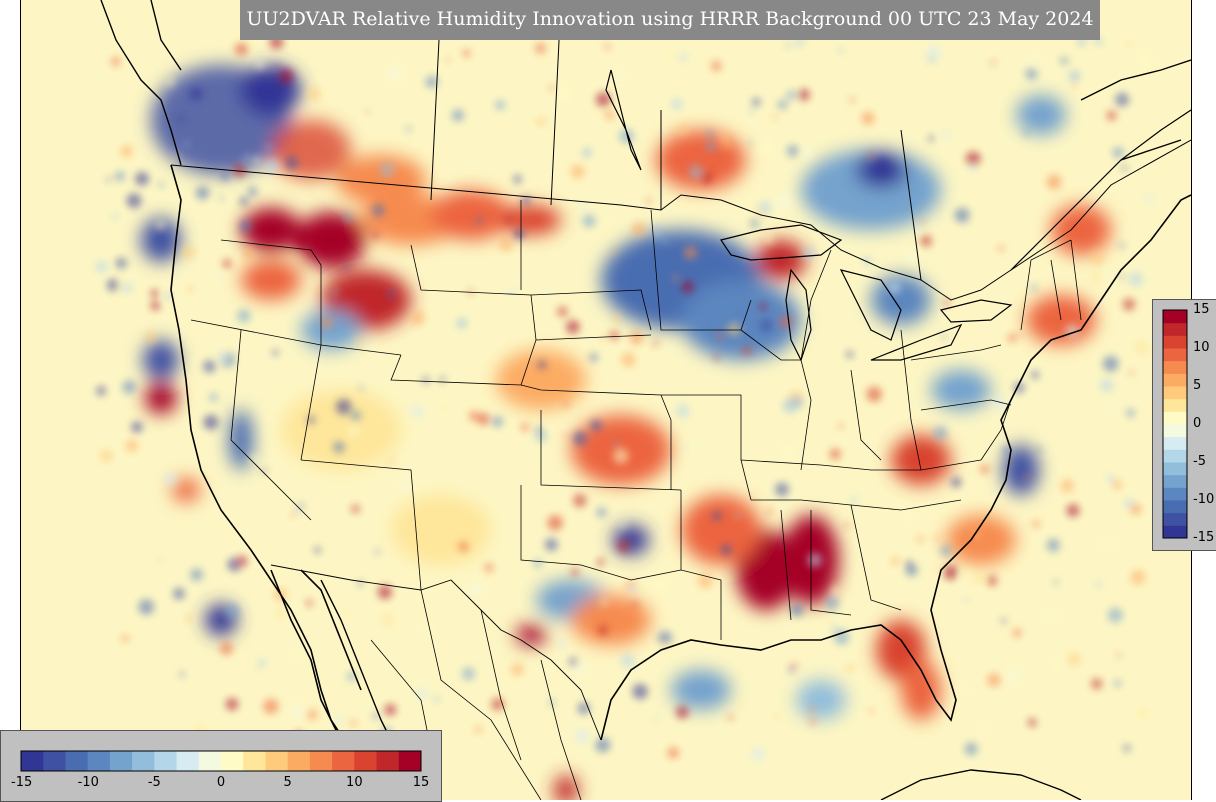 Image resolution: width=1216 pixels, height=802 pixels. What do you see at coordinates (1135, 110) in the screenshot?
I see `atlantic-canada-coast` at bounding box center [1135, 110].